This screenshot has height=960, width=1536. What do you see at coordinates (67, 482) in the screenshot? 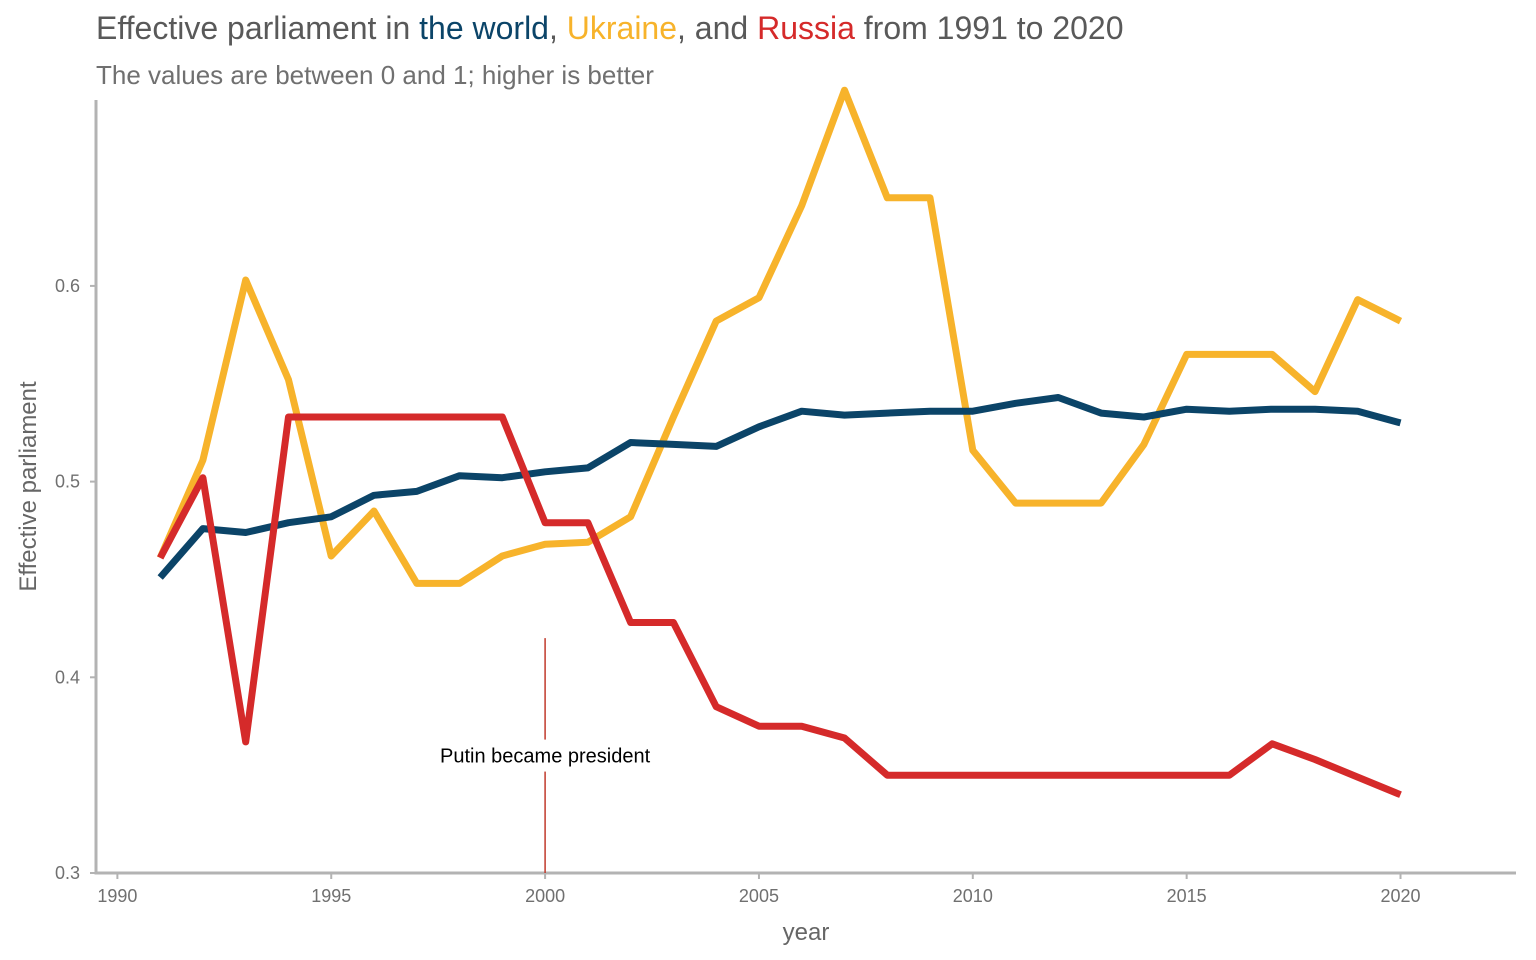
I see `y-tick-label-2: 0.5` at bounding box center [67, 482].